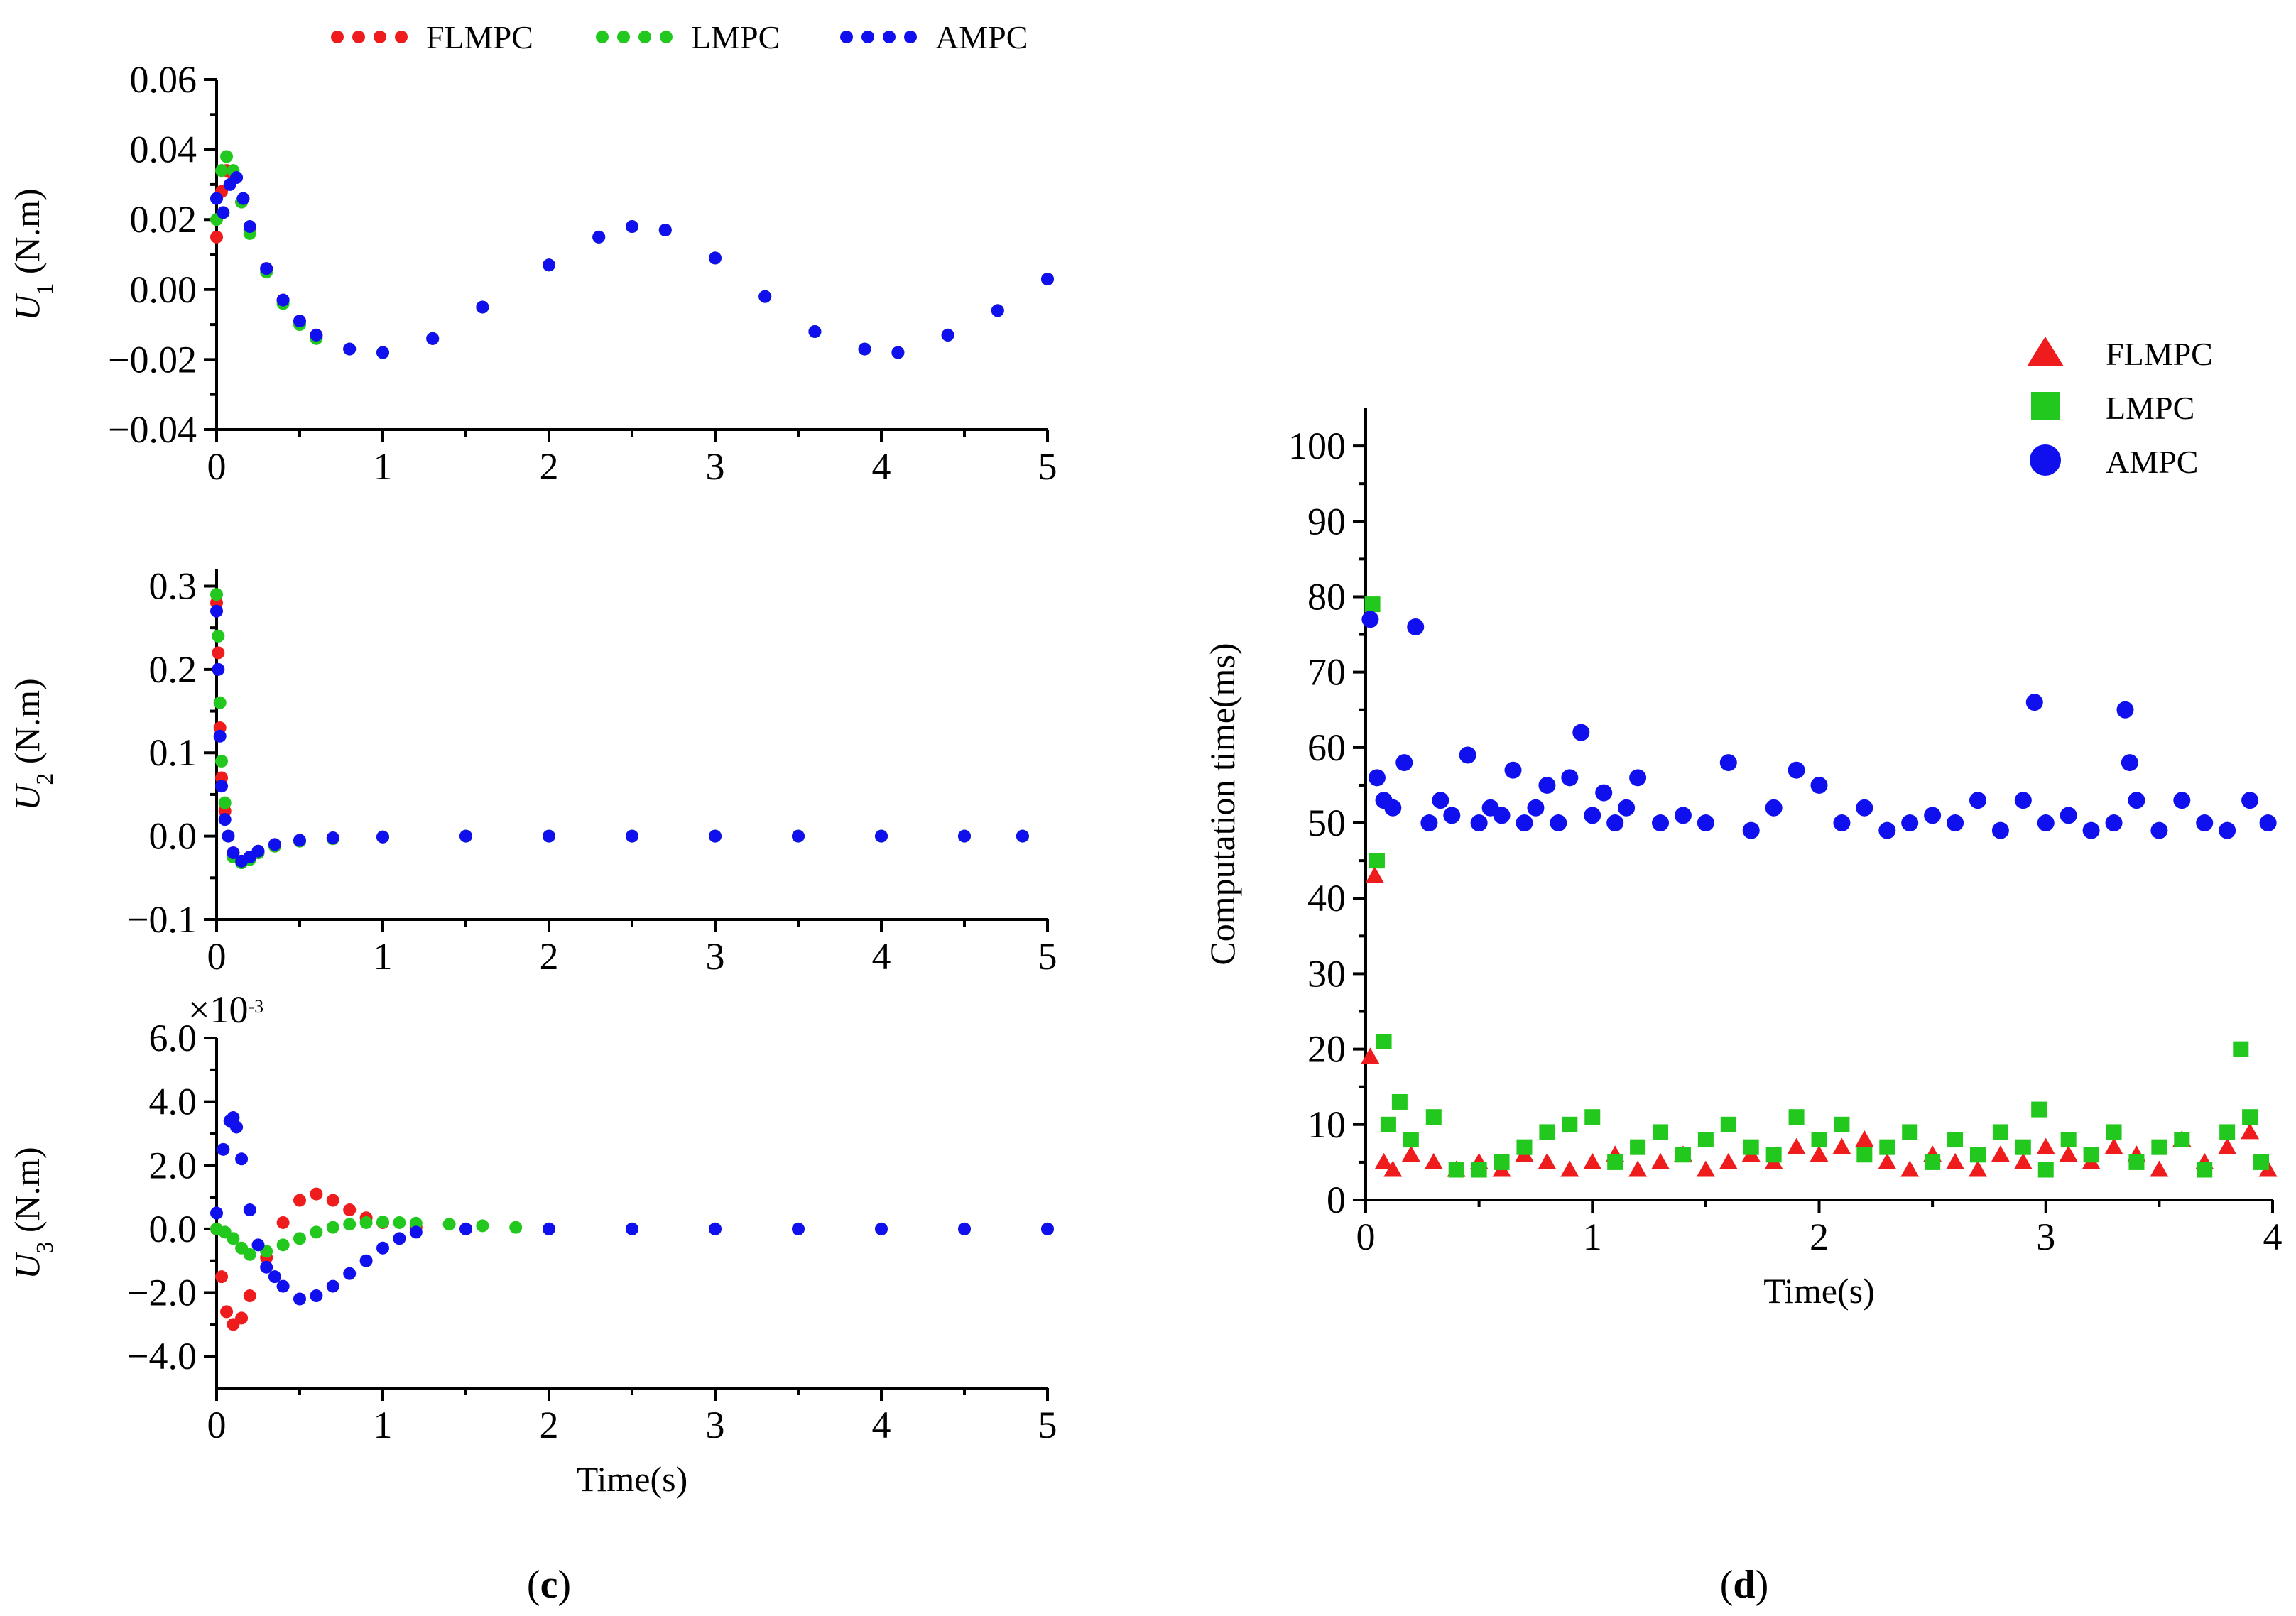 The height and width of the screenshot is (1616, 2296). I want to click on x-tick-label: 1, so click(1592, 1237).